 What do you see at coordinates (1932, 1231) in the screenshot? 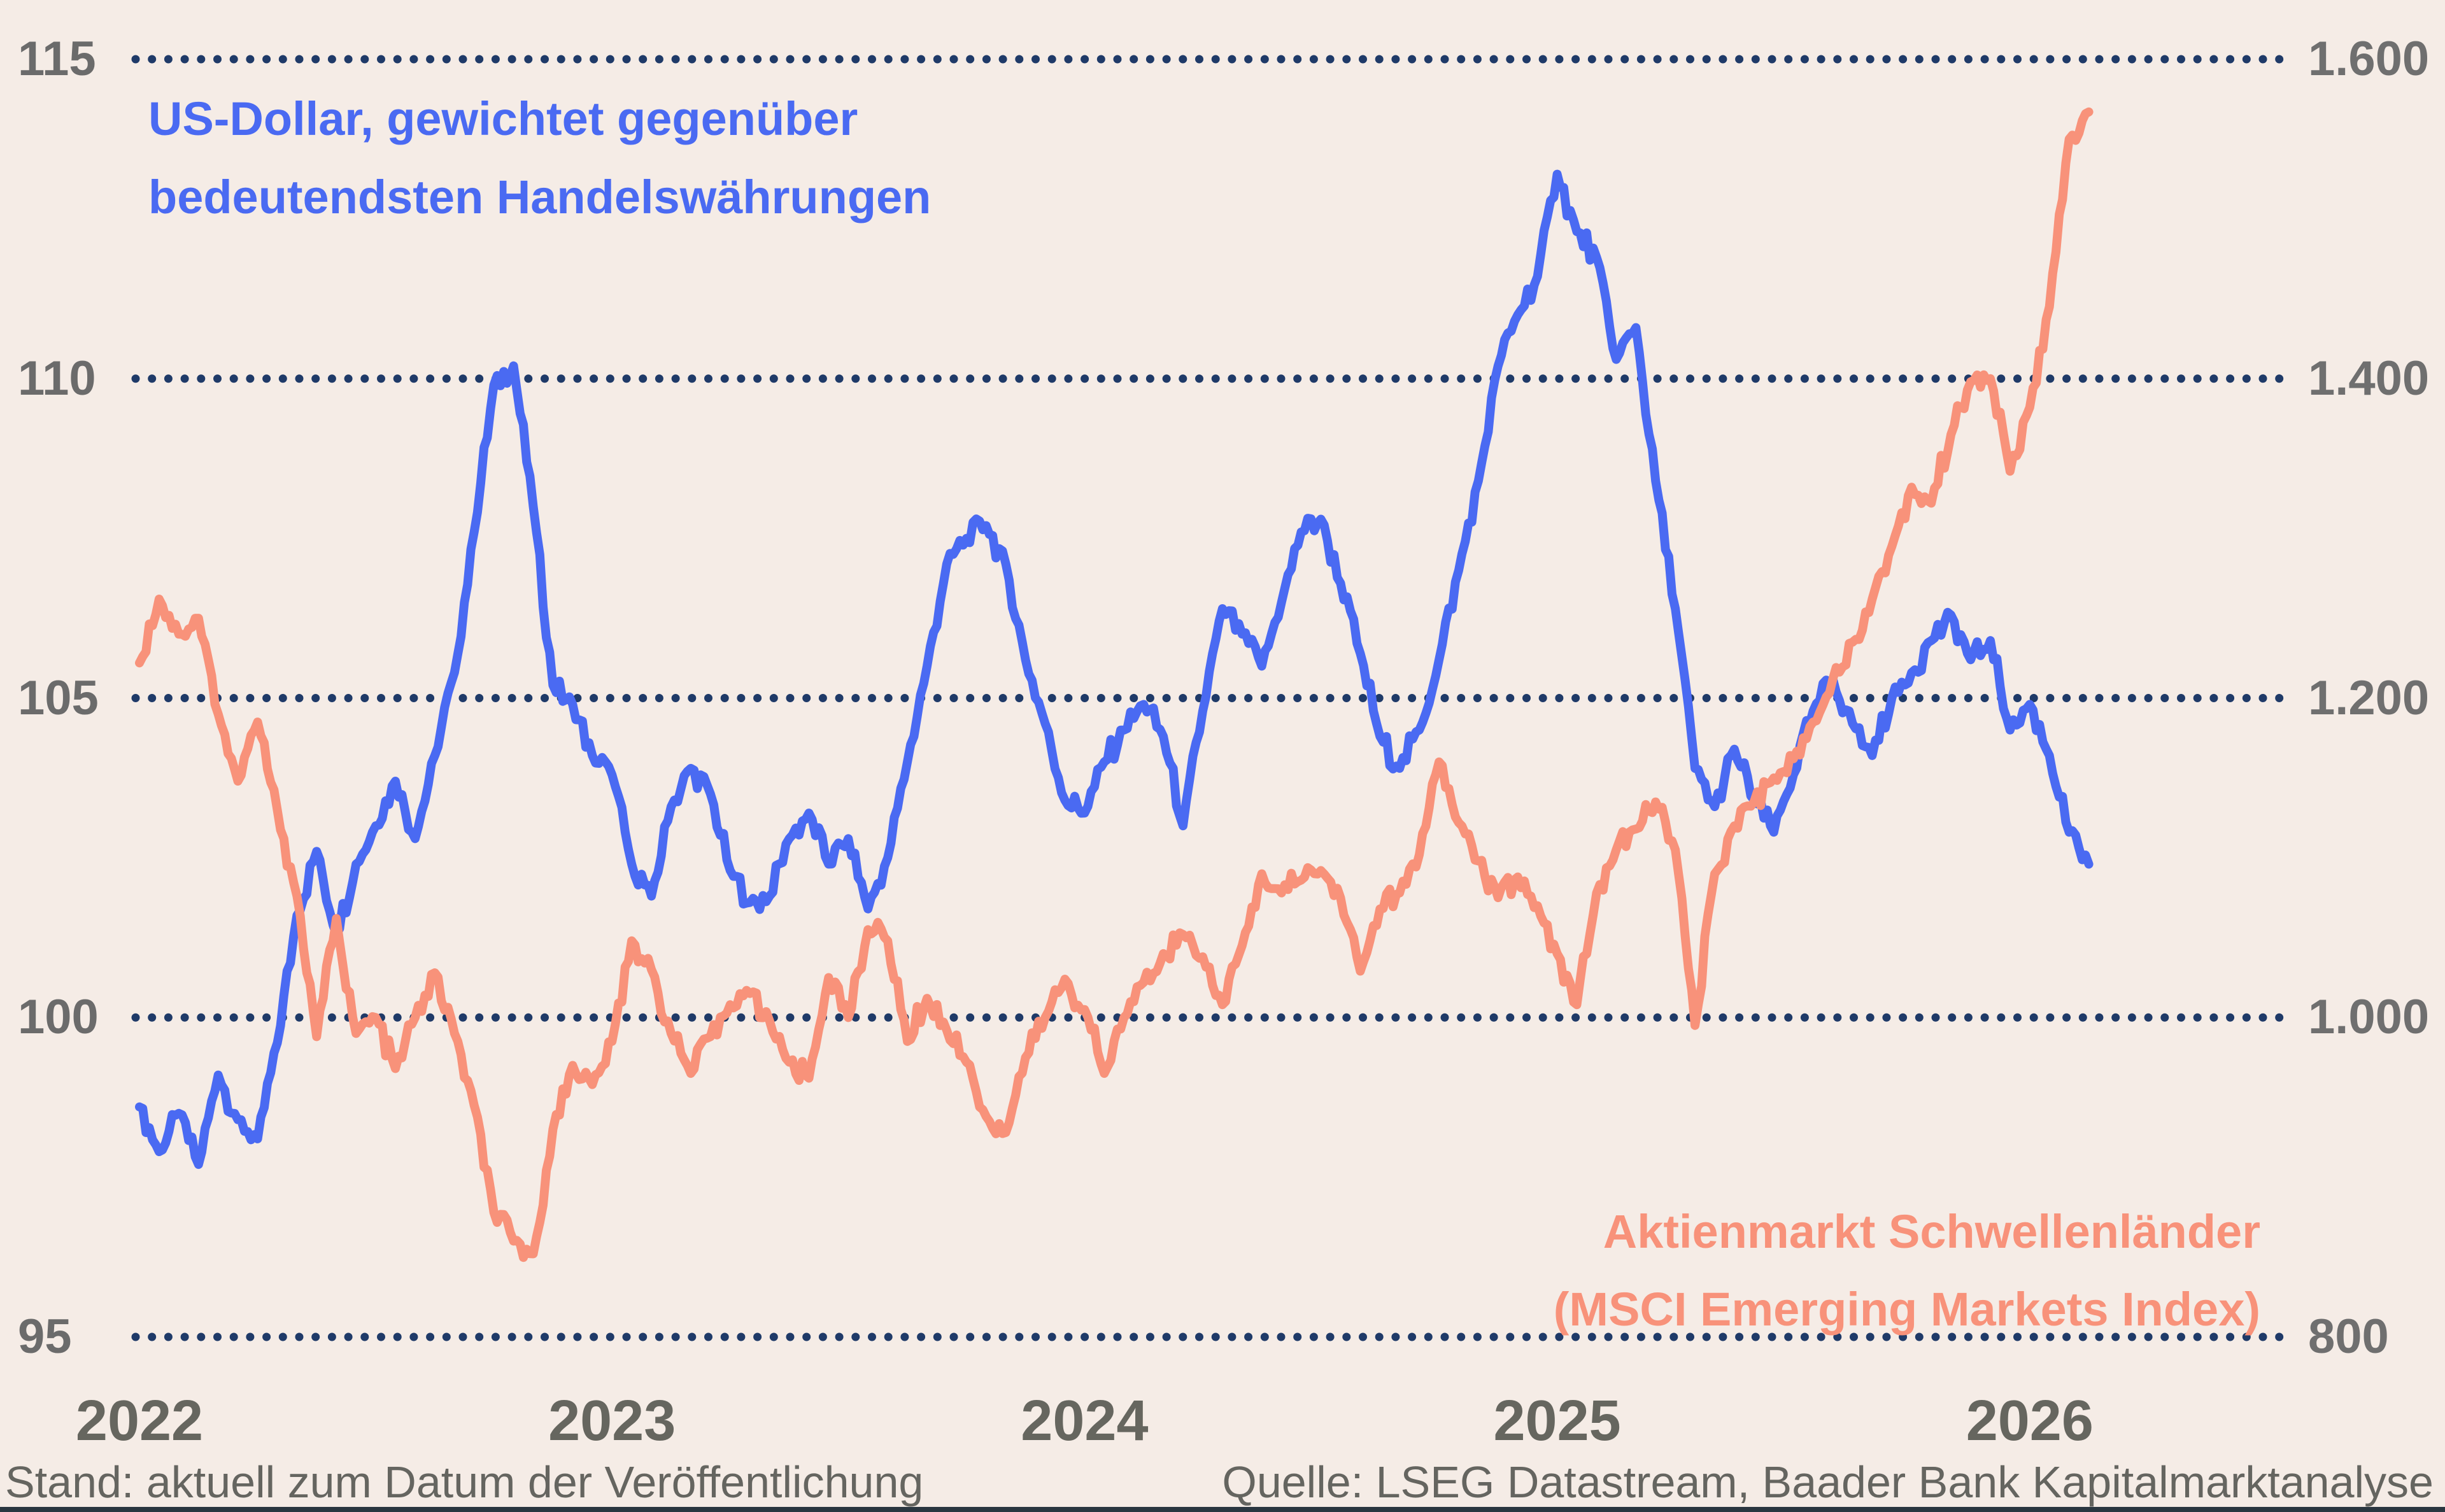
I see `legend-em-line1: Aktienmarkt Schwellenländer` at bounding box center [1932, 1231].